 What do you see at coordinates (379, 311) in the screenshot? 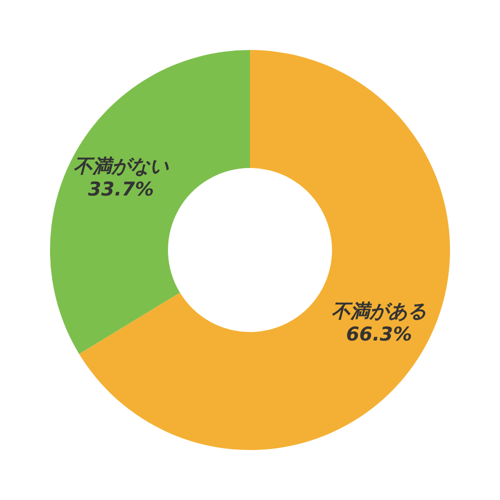
I see `slice-label: 不満がある` at bounding box center [379, 311].